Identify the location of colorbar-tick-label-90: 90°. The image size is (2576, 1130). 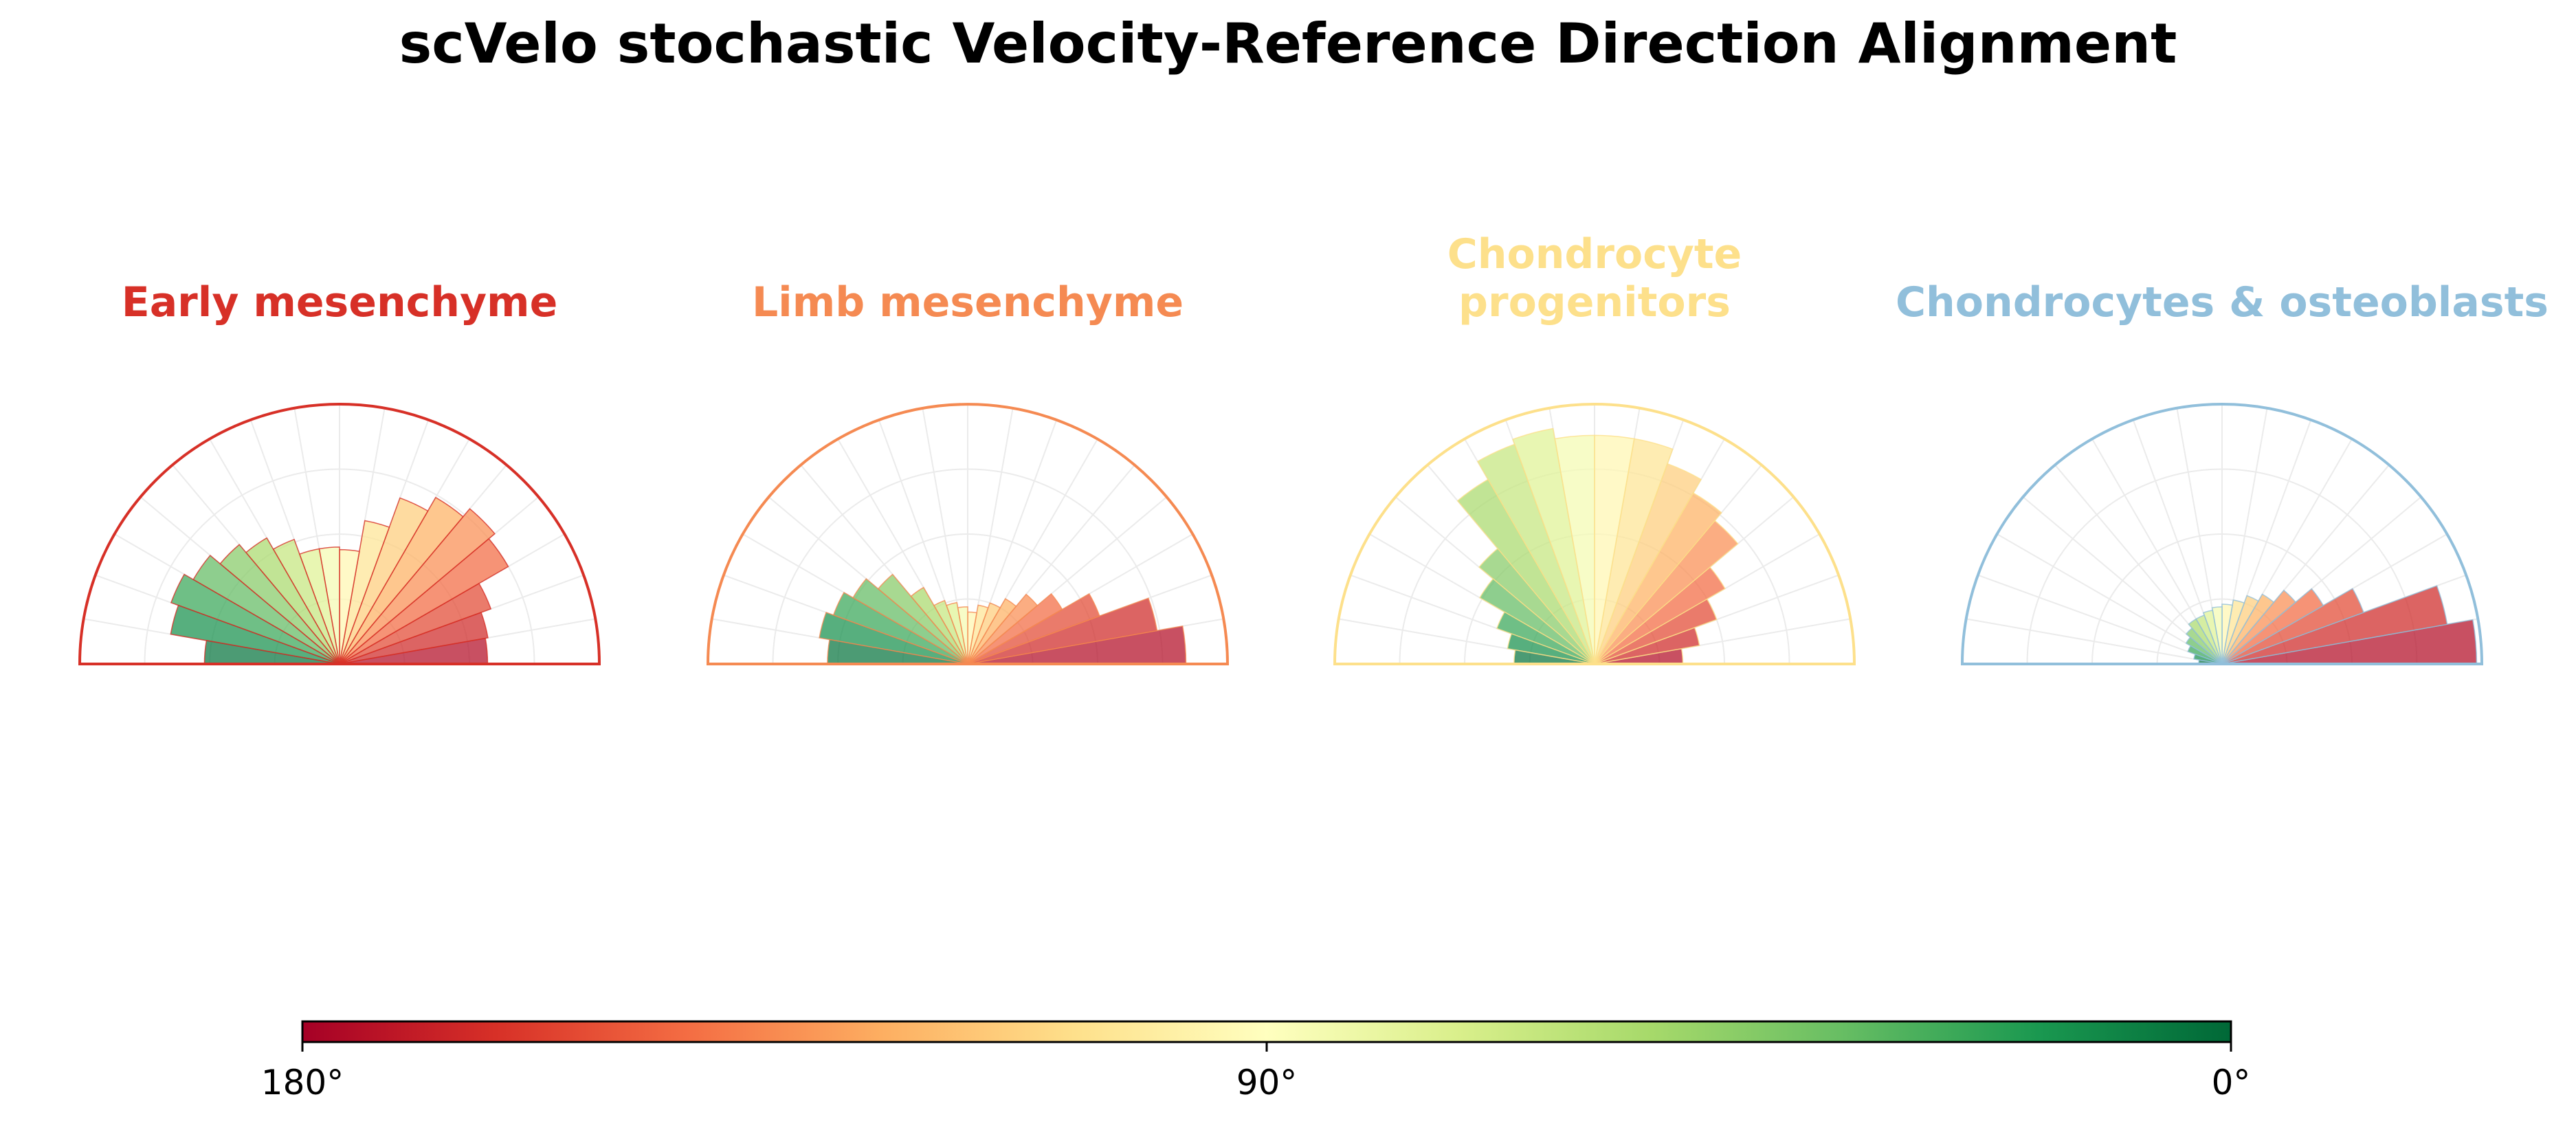
(1267, 1083).